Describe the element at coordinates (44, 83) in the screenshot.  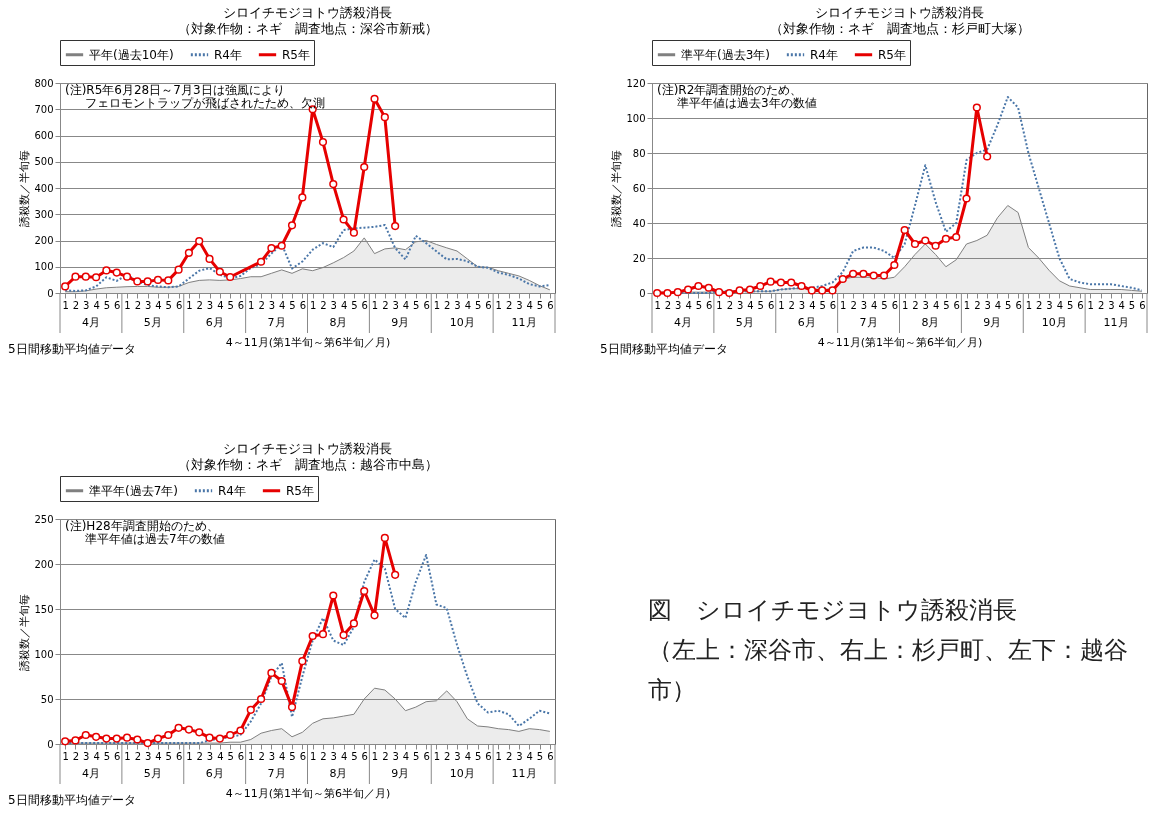
I see `y-tick-label: 800` at that location.